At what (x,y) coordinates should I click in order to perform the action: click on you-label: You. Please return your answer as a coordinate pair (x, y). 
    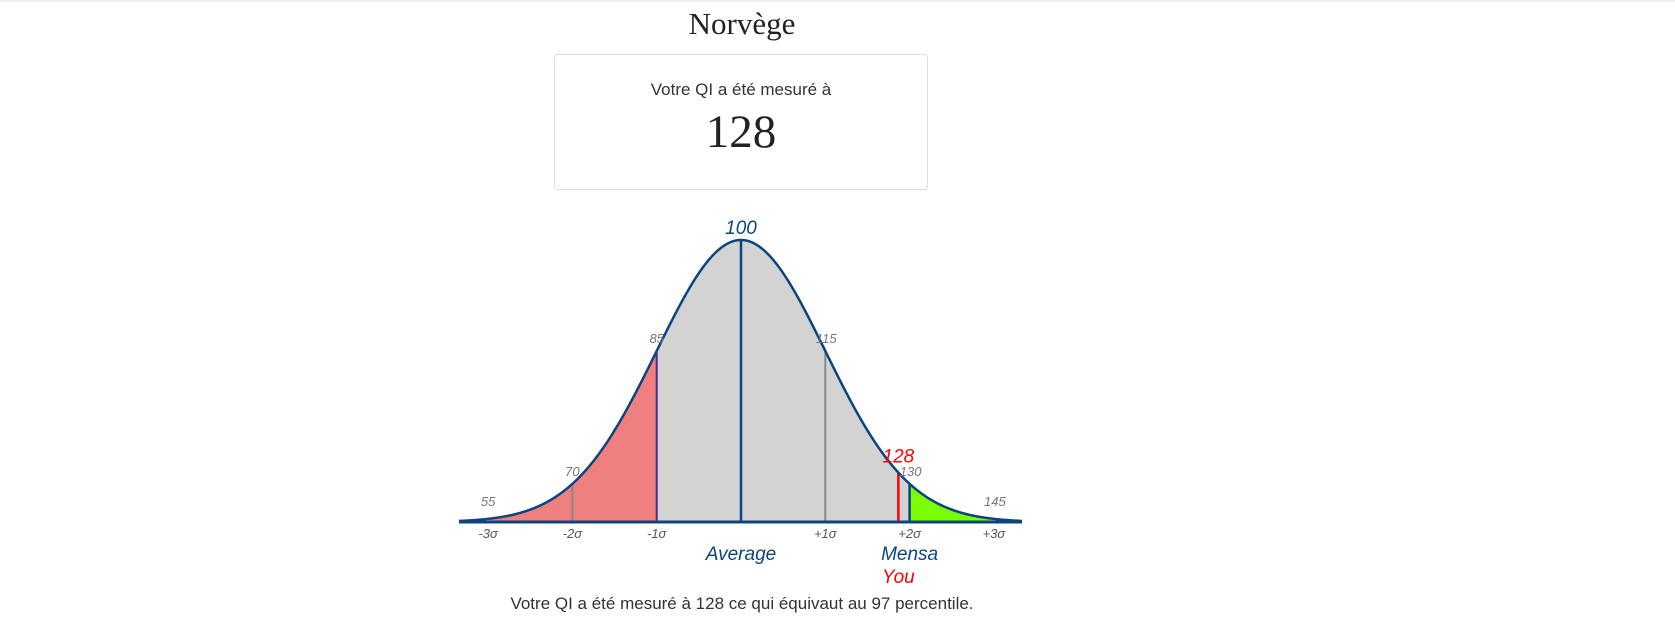
    Looking at the image, I should click on (898, 577).